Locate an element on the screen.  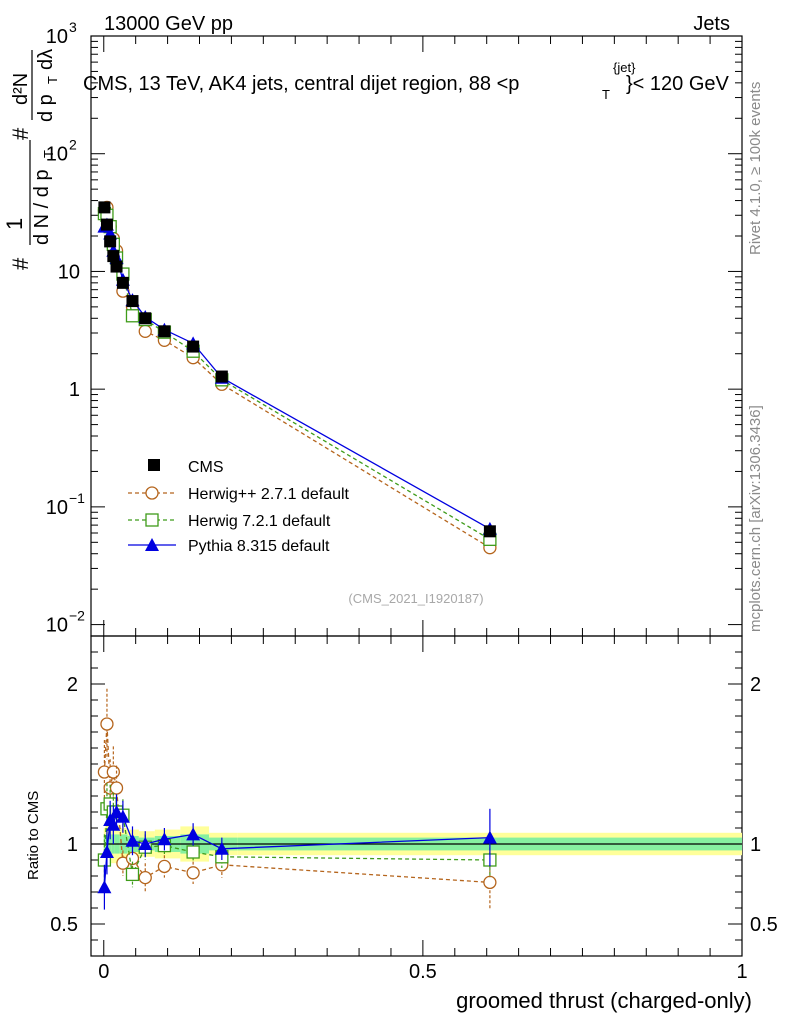
ratio-series is located at coordinates (297, 799).